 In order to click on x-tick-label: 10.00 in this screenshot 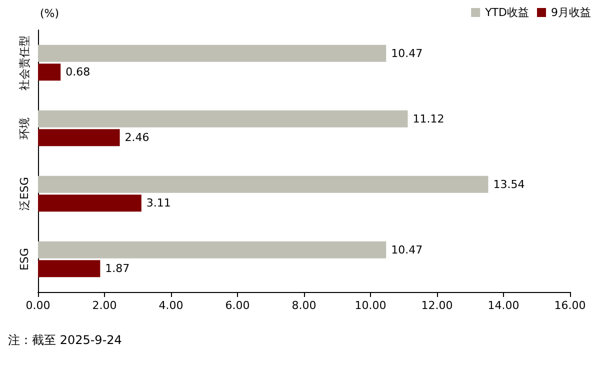, I will do `click(370, 305)`.